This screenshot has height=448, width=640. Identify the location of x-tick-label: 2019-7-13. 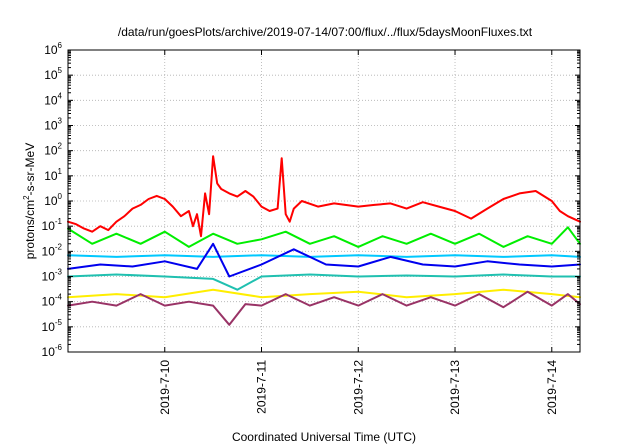
(455, 387).